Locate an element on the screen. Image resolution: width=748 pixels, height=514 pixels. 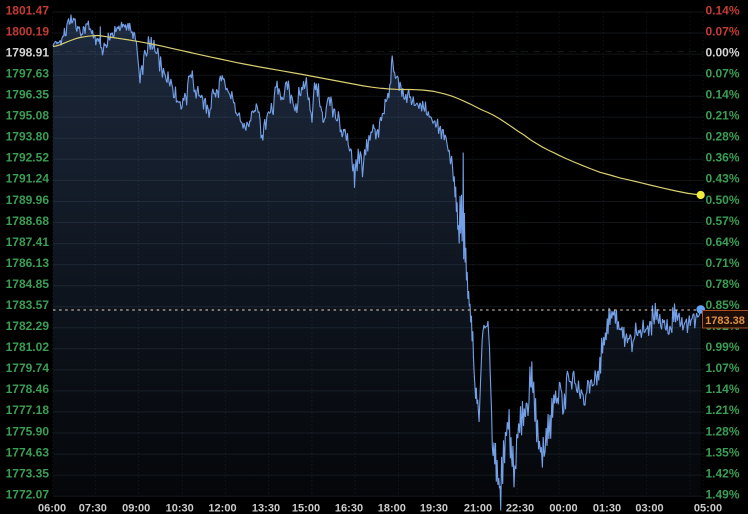
svg-text: 0.85% is located at coordinates (723, 305).